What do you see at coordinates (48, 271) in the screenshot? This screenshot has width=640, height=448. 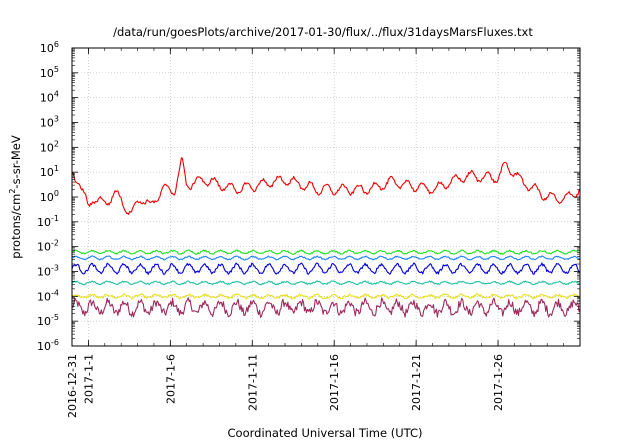 I see `y-tick-label: 10⁻³` at bounding box center [48, 271].